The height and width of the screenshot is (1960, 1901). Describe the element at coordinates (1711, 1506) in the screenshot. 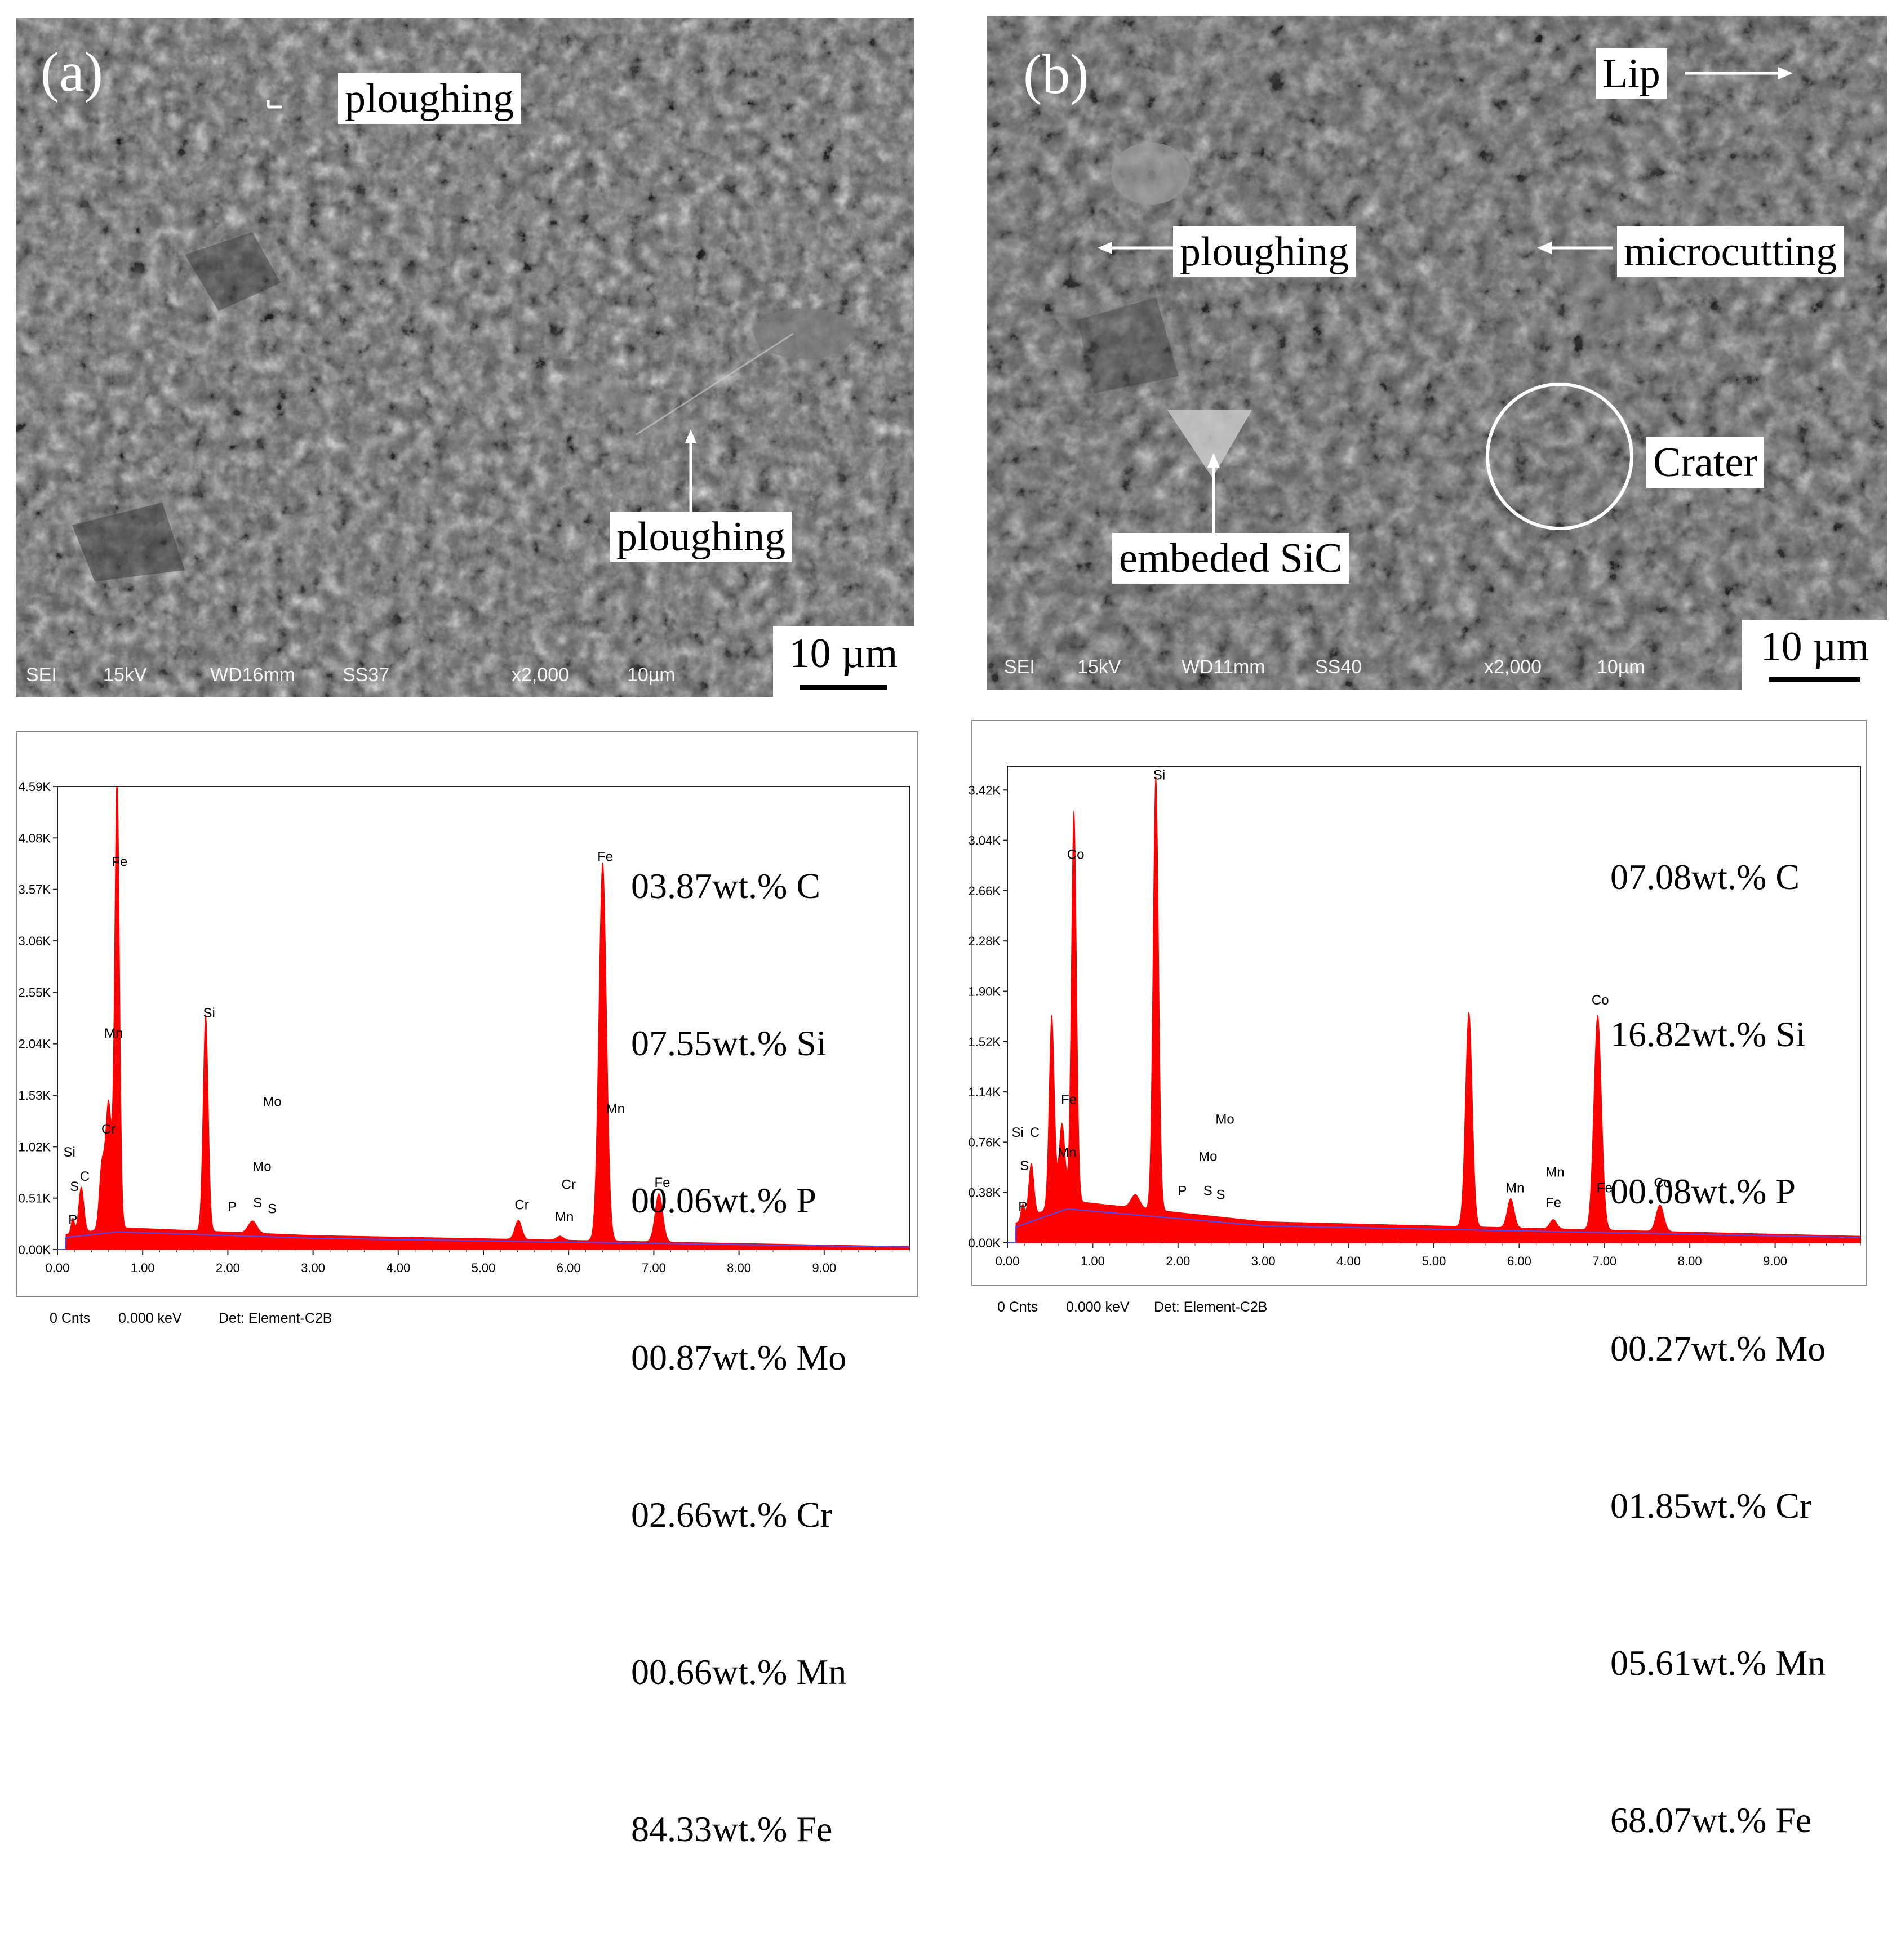

I see `composition-item: 01.85wt.% Cr` at that location.